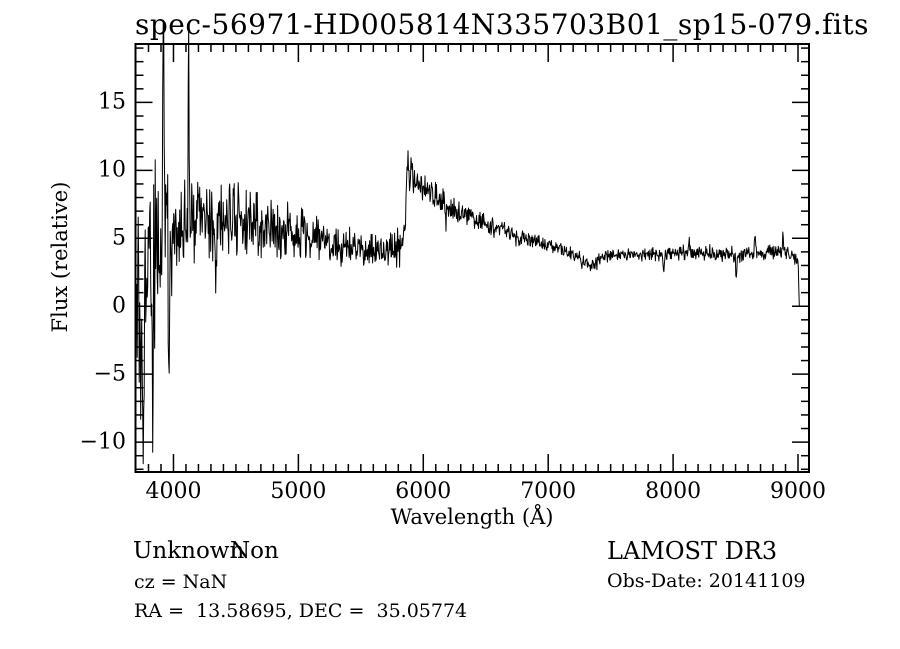  Describe the element at coordinates (423, 491) in the screenshot. I see `x-tick-label: 6000` at that location.